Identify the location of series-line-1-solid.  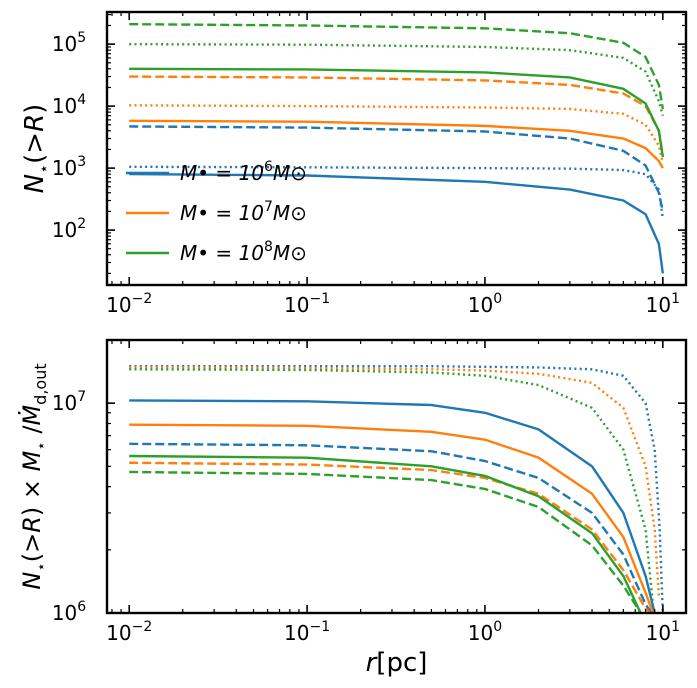
(397, 223).